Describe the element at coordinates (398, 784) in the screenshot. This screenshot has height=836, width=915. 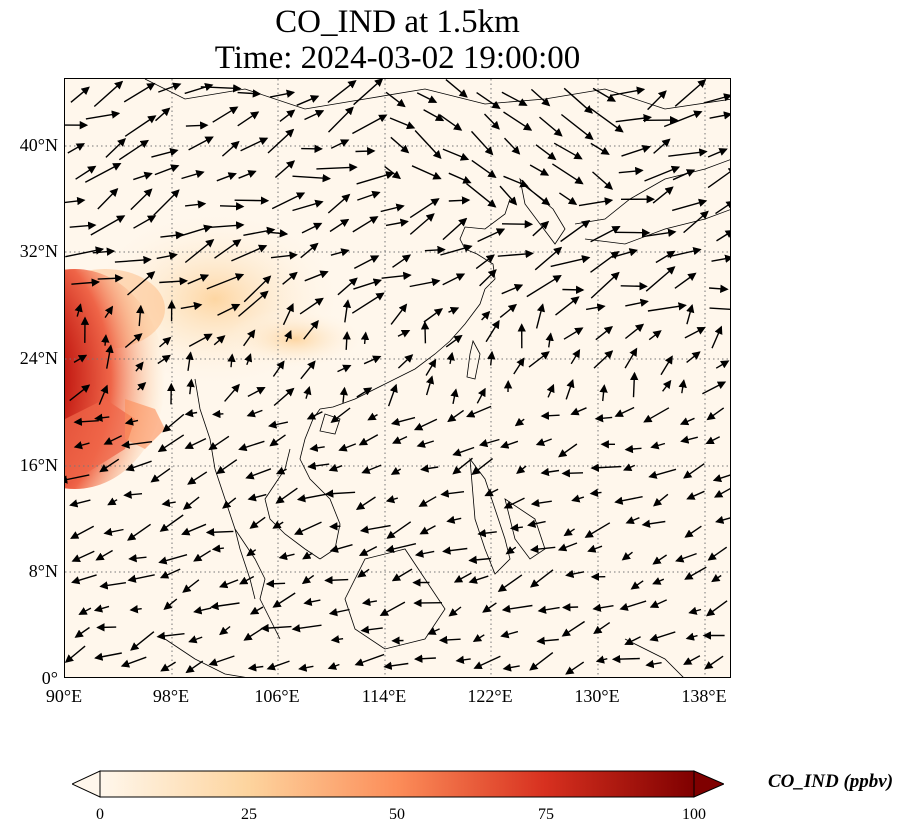
I see `colorbar` at that location.